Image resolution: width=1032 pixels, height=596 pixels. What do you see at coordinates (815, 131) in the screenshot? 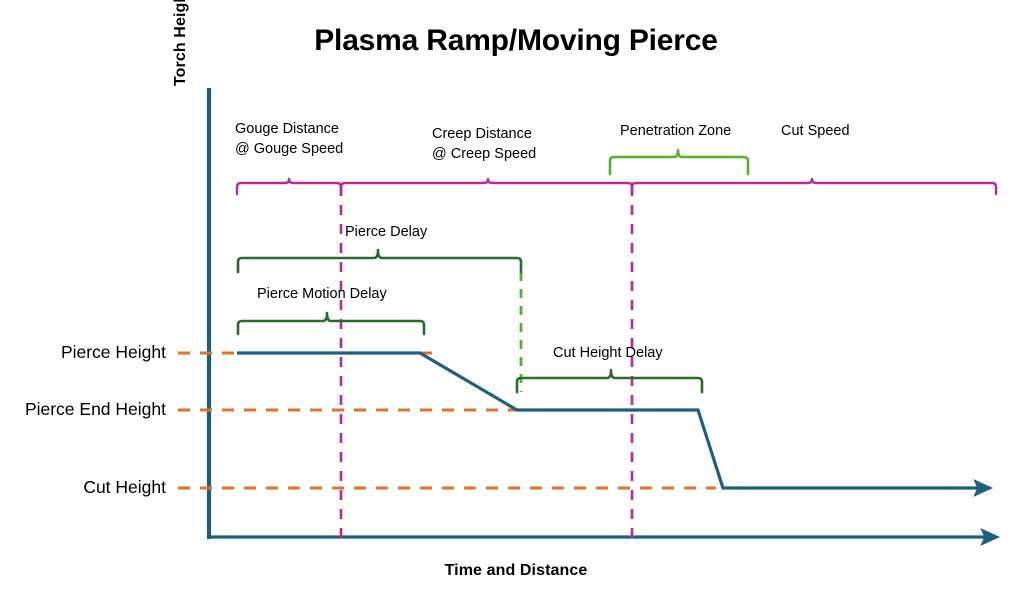
I see `cut-speed-label: Cut Speed` at bounding box center [815, 131].